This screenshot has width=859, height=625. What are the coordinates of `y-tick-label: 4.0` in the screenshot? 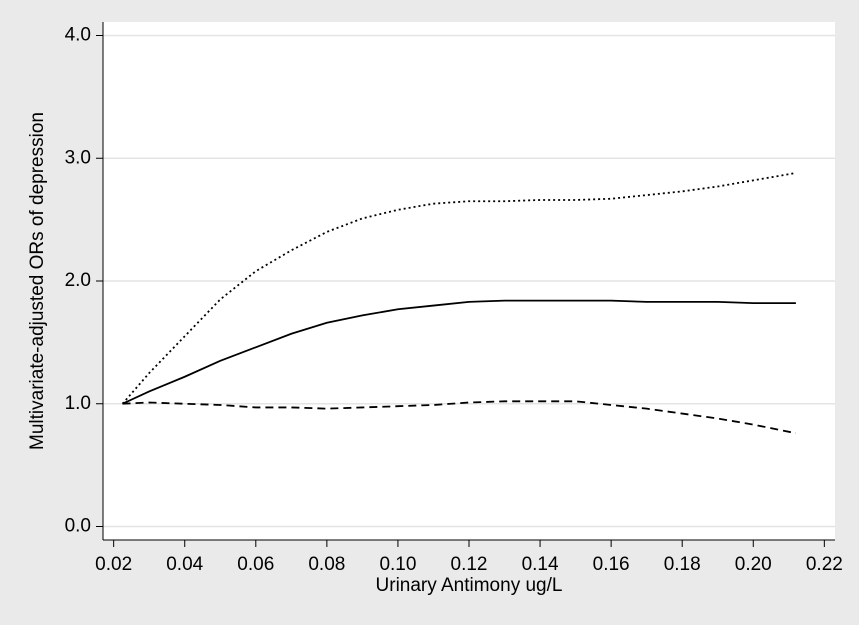 It's located at (78, 35).